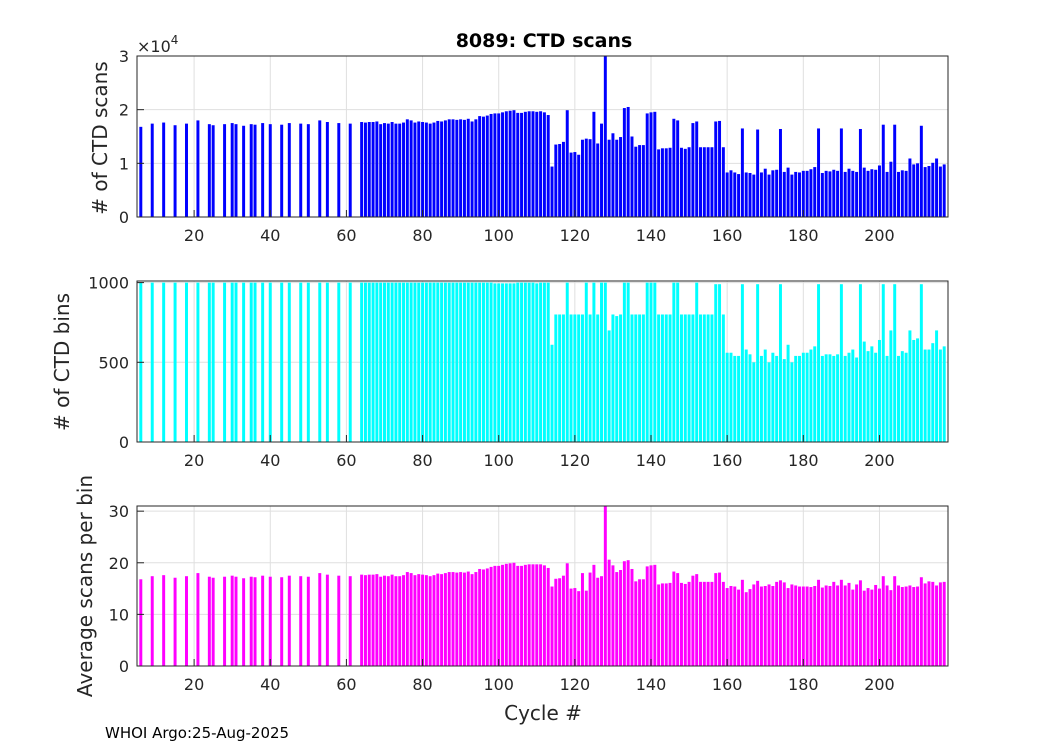 Image resolution: width=1050 pixels, height=750 pixels. Describe the element at coordinates (498, 235) in the screenshot. I see `panel-scans-xtick-label: 100` at that location.